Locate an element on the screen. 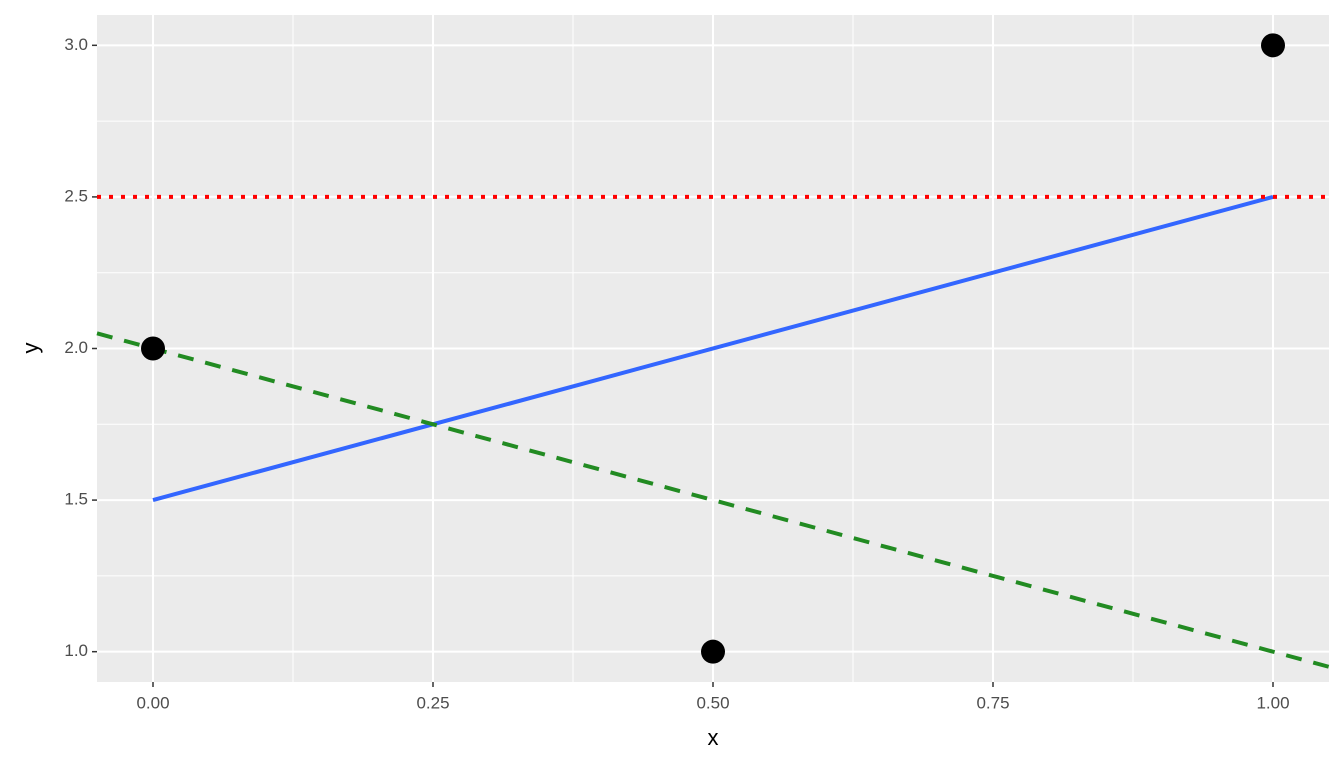 This screenshot has height=768, width=1344. x-tick-label: 0.25 is located at coordinates (432, 702).